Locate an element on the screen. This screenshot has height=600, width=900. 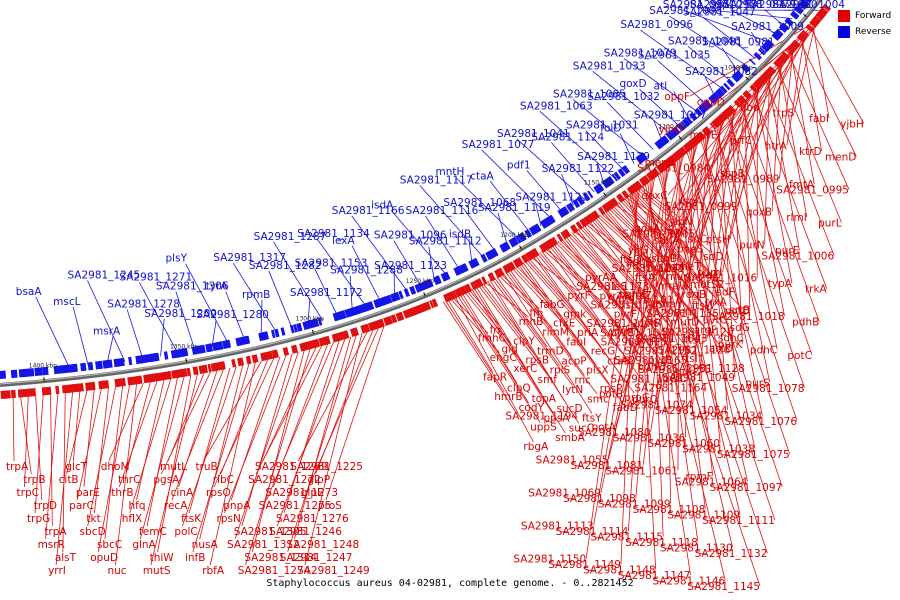
reverse-gene-label: SA2981_1317 is located at coordinates (249, 258).